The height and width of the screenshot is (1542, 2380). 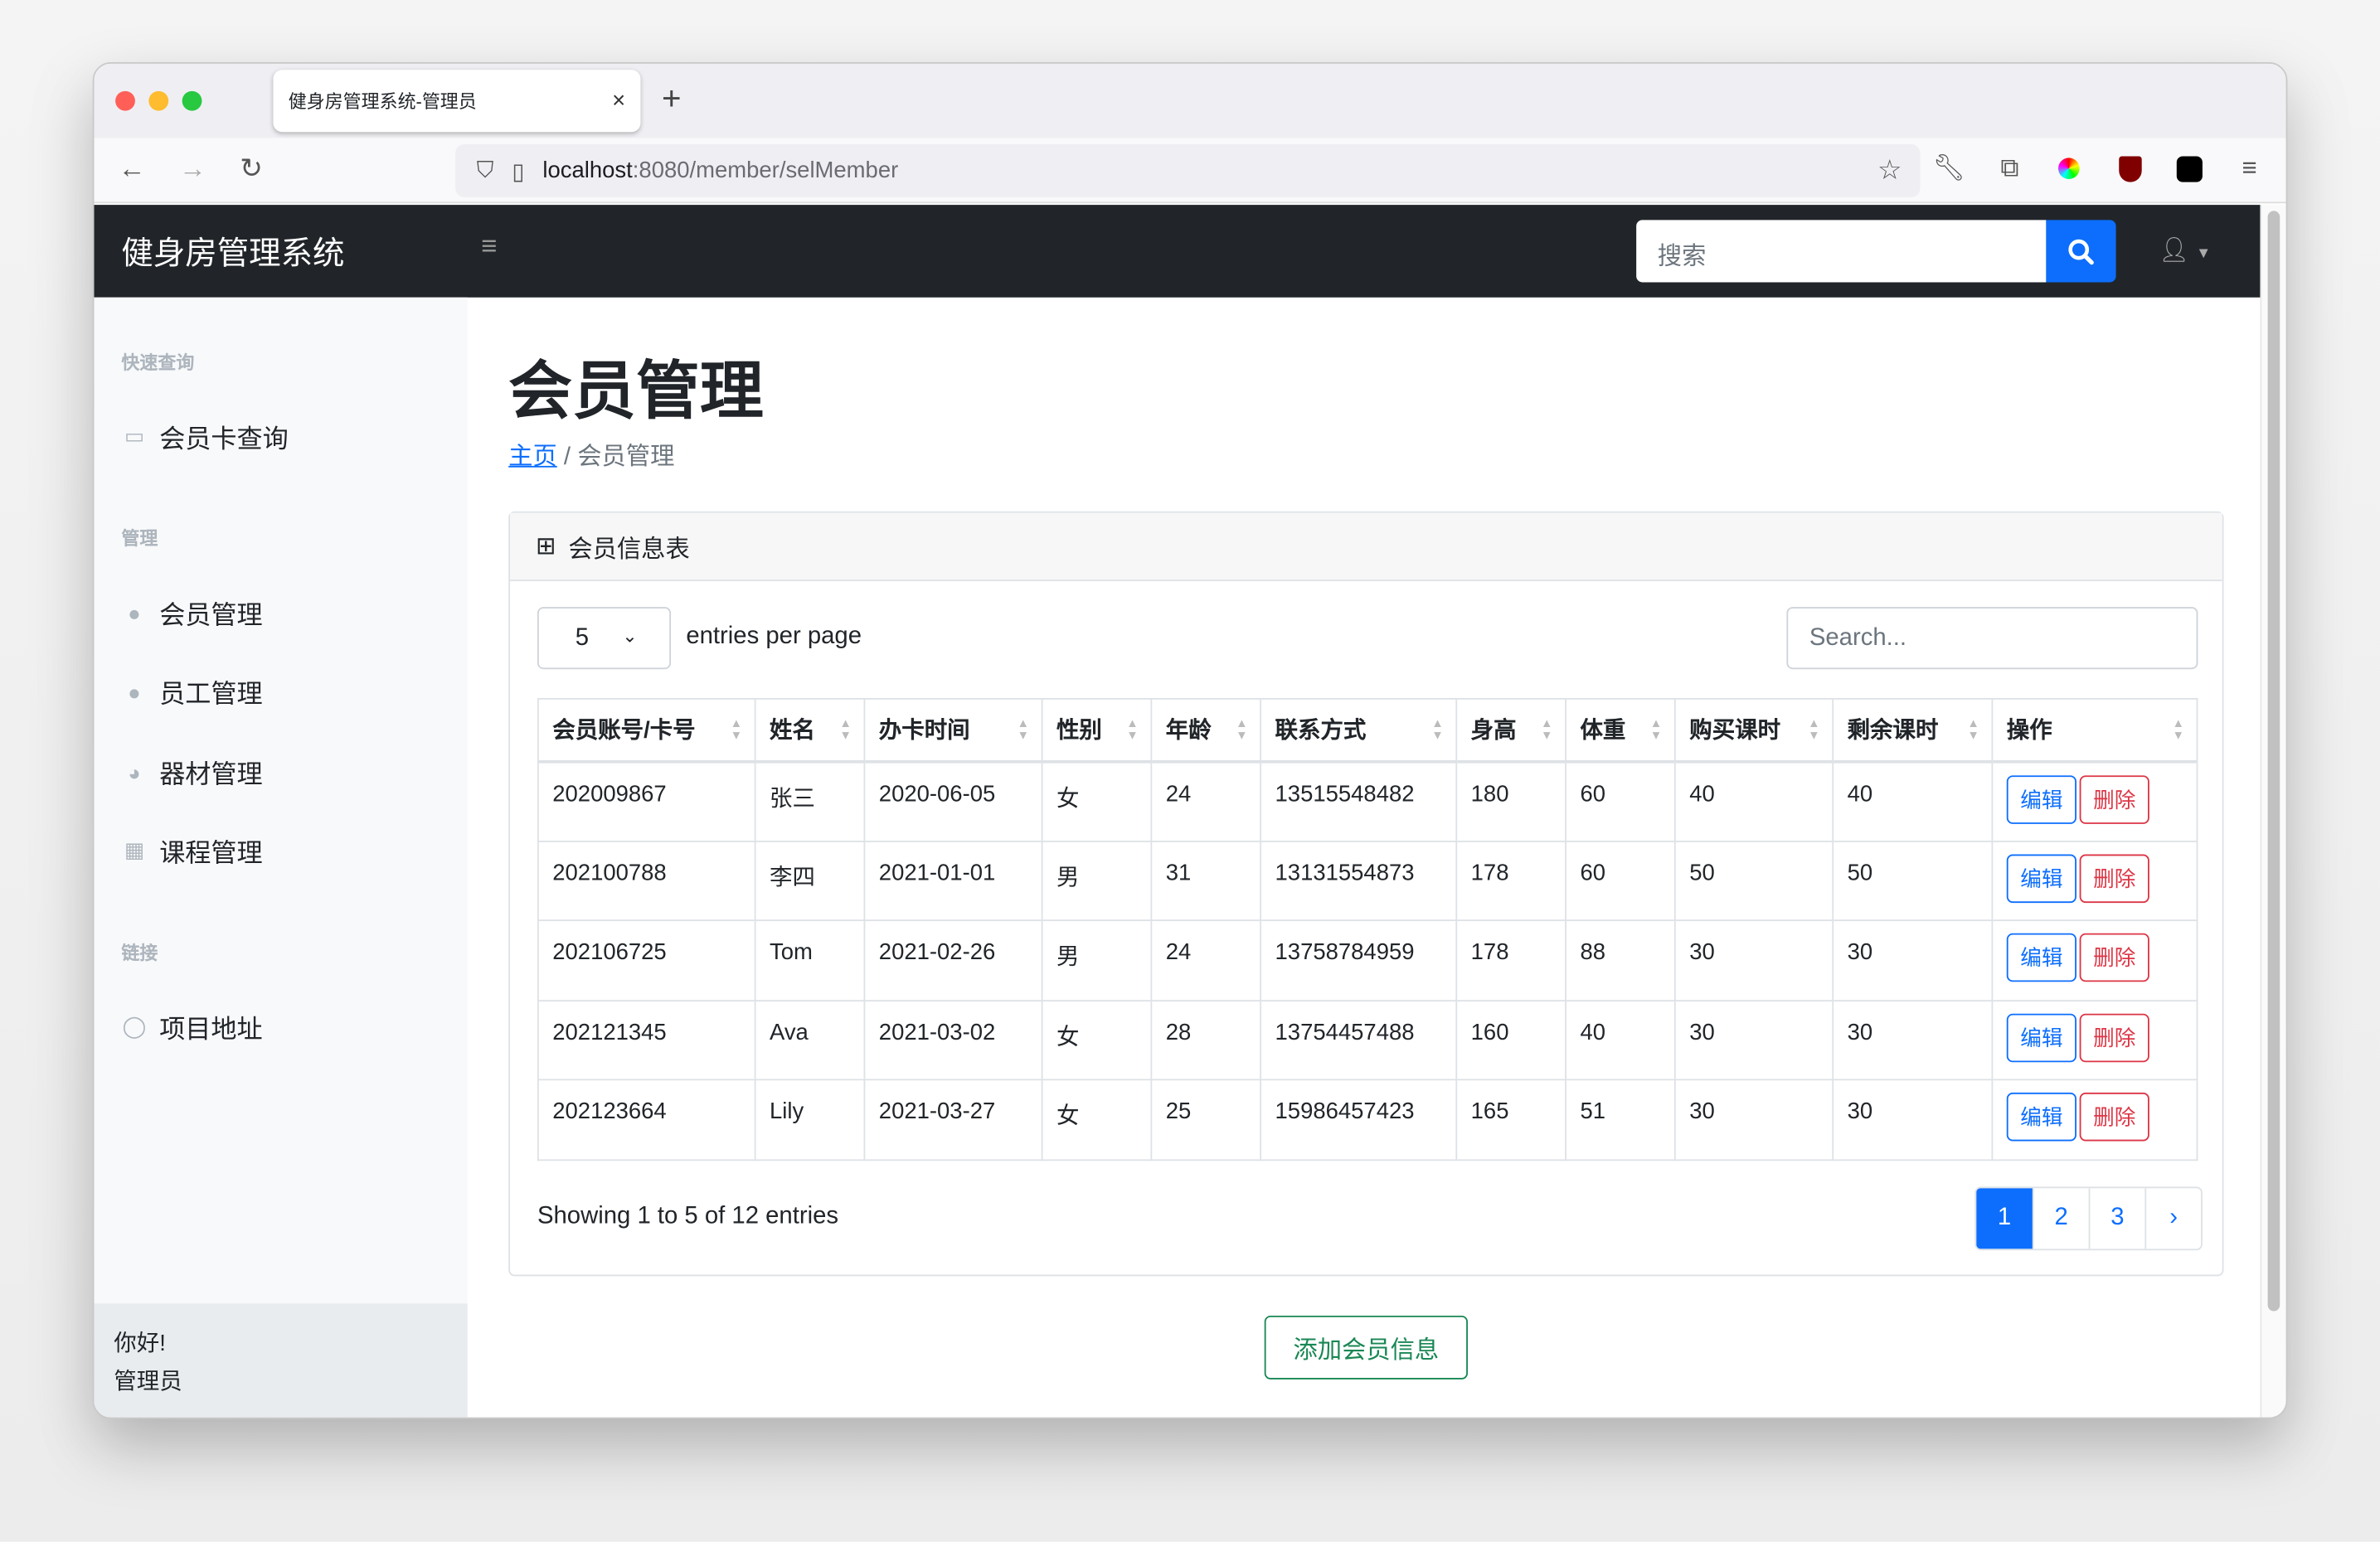 I want to click on browser-tab: 健身房管理系统-管理员 ×, so click(x=457, y=101).